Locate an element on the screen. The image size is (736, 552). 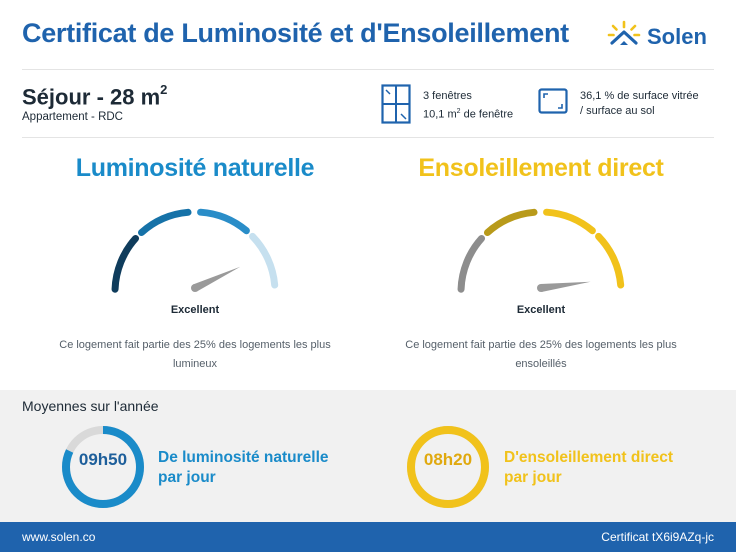
footer: www.solen.co Certificat tX6i9AZq-jc is located at coordinates (368, 537).